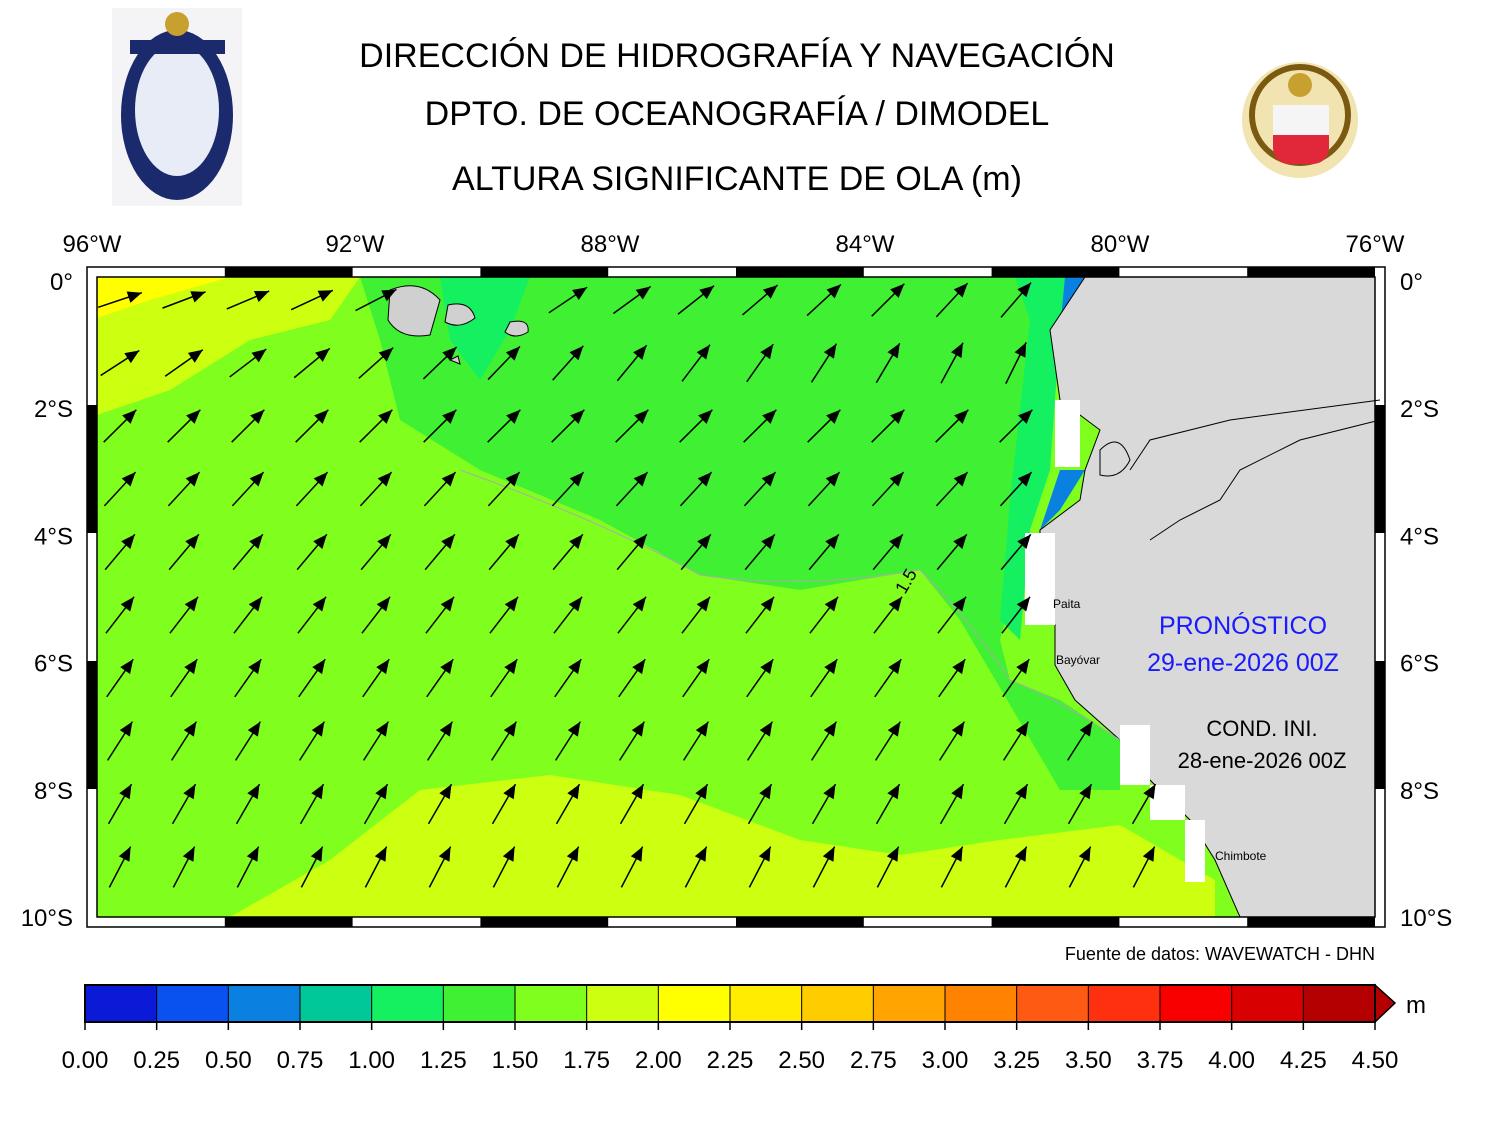 The image size is (1487, 1130). I want to click on colorbar-tick-label: 0.75, so click(300, 1060).